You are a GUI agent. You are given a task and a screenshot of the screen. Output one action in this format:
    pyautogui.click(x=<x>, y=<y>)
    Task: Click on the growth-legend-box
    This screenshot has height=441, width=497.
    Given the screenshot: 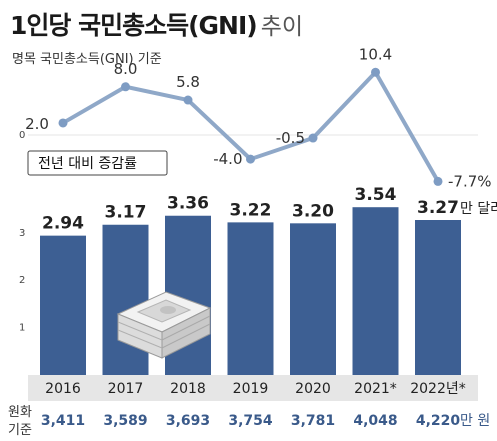 What is the action you would take?
    pyautogui.click(x=97, y=163)
    